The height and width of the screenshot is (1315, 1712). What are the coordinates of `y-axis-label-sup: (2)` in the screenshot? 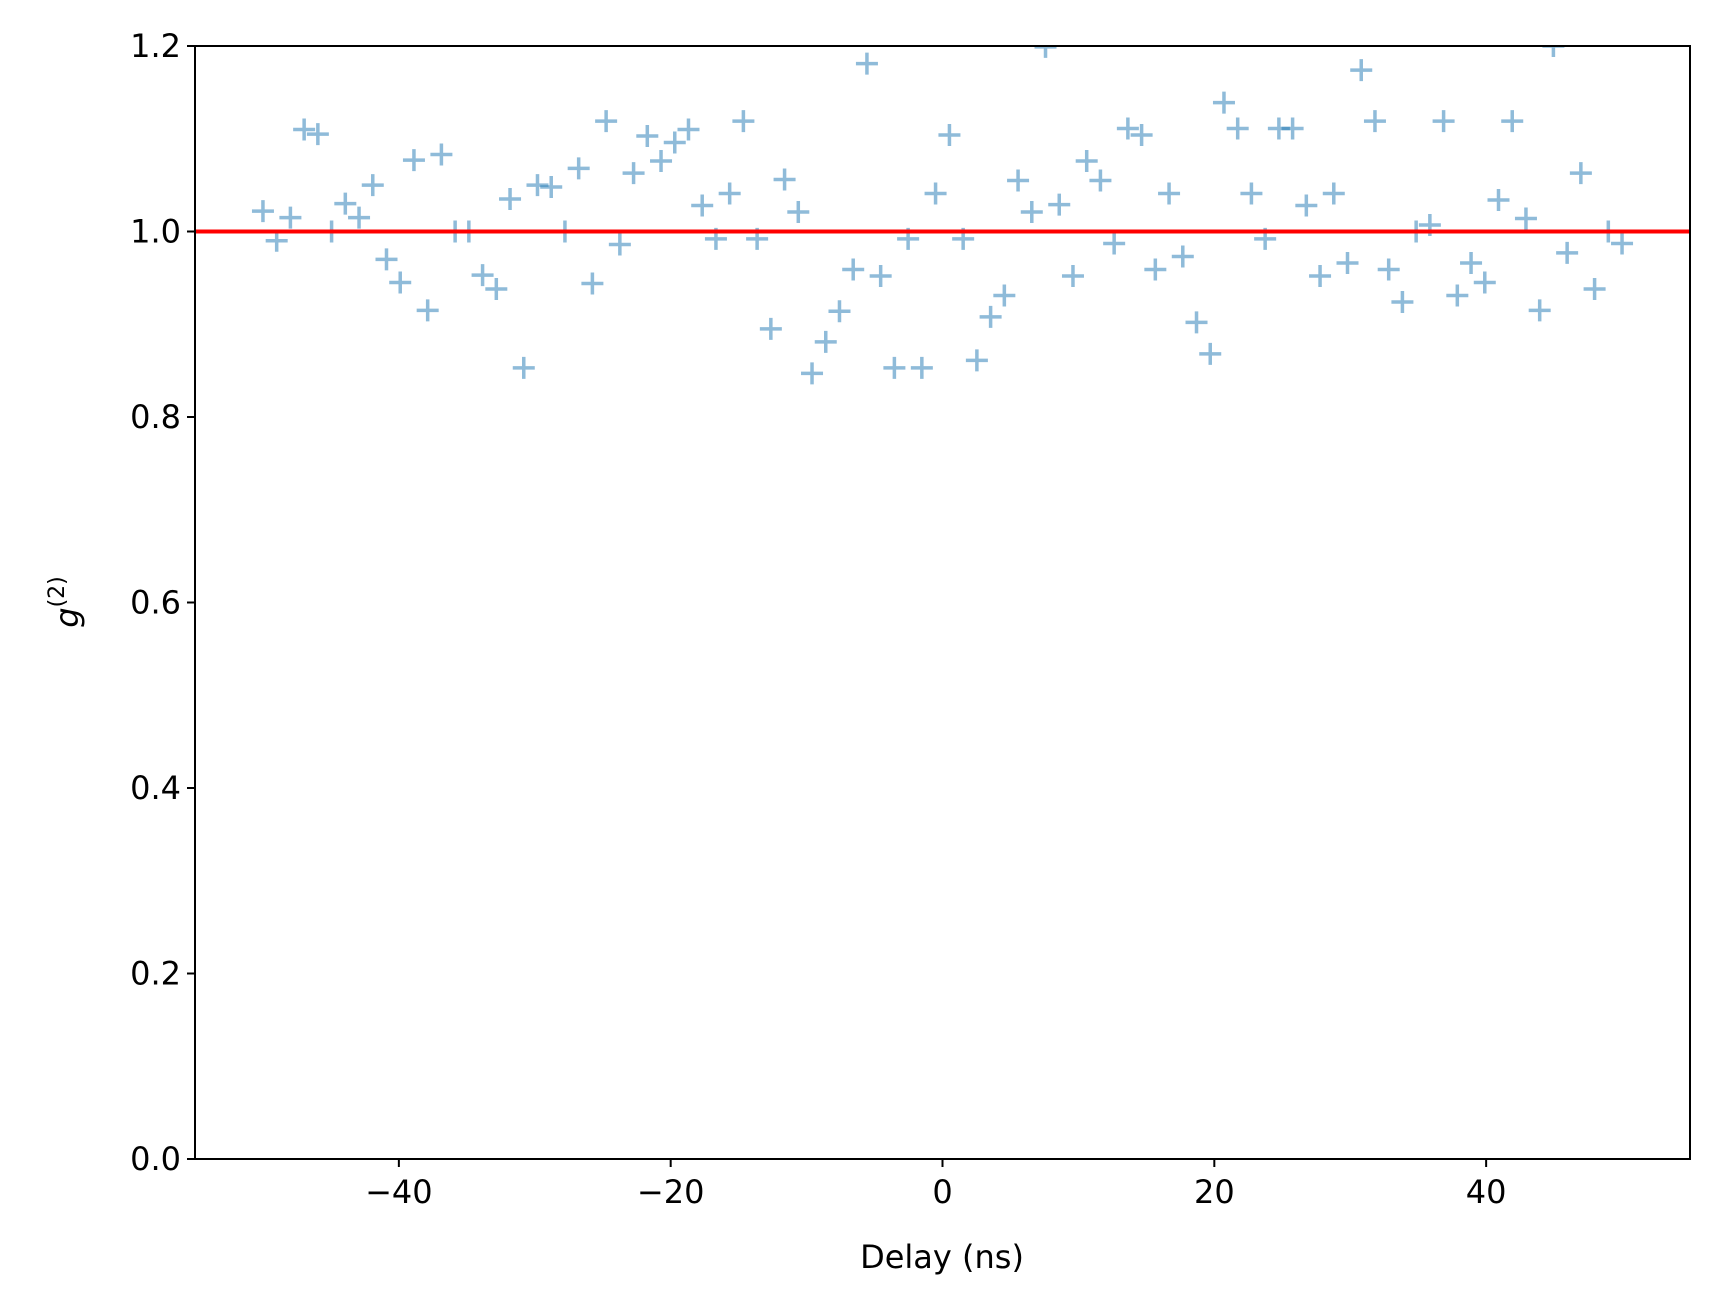 It's located at (57, 591).